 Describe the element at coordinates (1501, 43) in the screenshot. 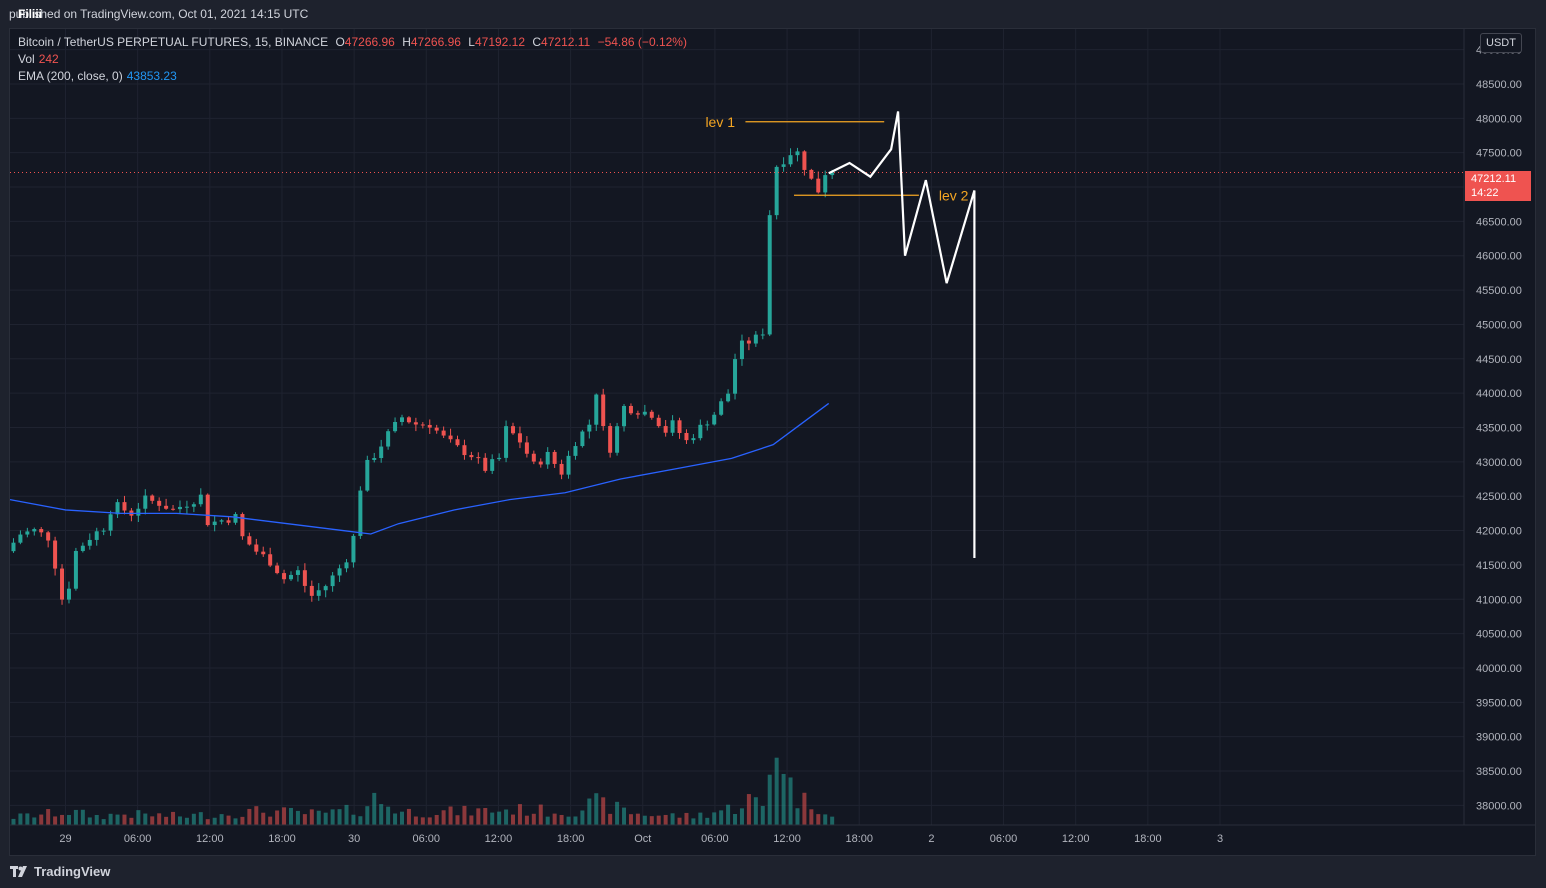

I see `currency-badge: USDT` at that location.